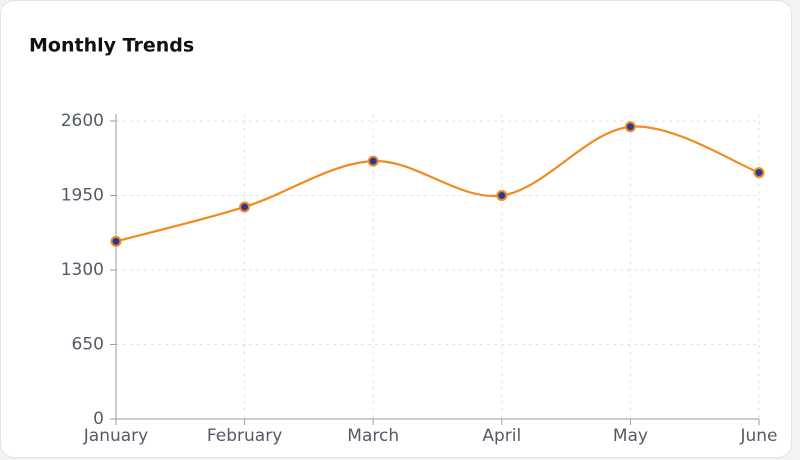 This screenshot has width=800, height=460. Describe the element at coordinates (373, 436) in the screenshot. I see `x-tick-label: March` at that location.